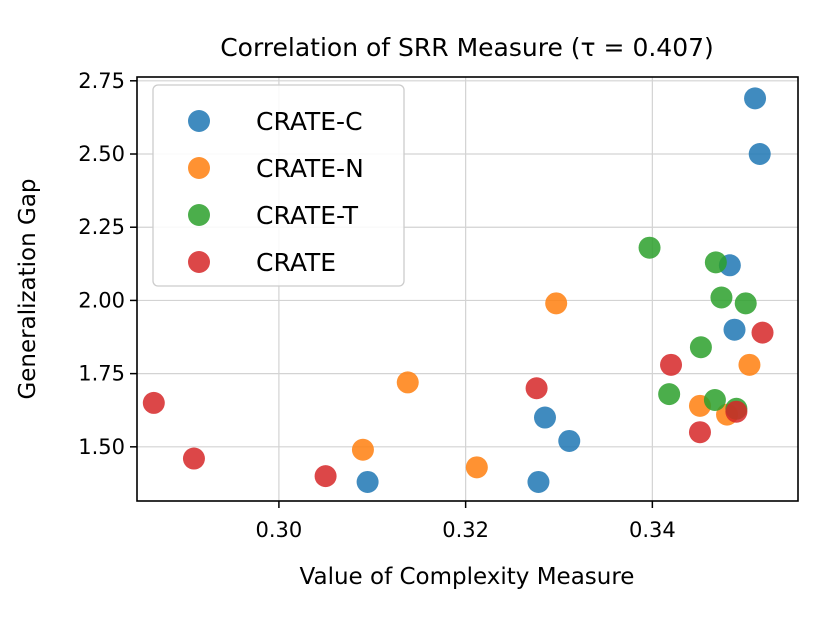  What do you see at coordinates (199, 215) in the screenshot?
I see `legend-marker-crate-t` at bounding box center [199, 215].